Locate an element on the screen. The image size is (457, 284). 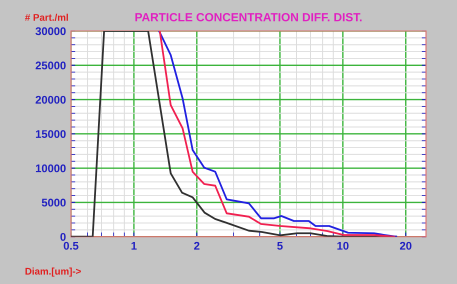
y-tick-label: 0 is located at coordinates (63, 236).